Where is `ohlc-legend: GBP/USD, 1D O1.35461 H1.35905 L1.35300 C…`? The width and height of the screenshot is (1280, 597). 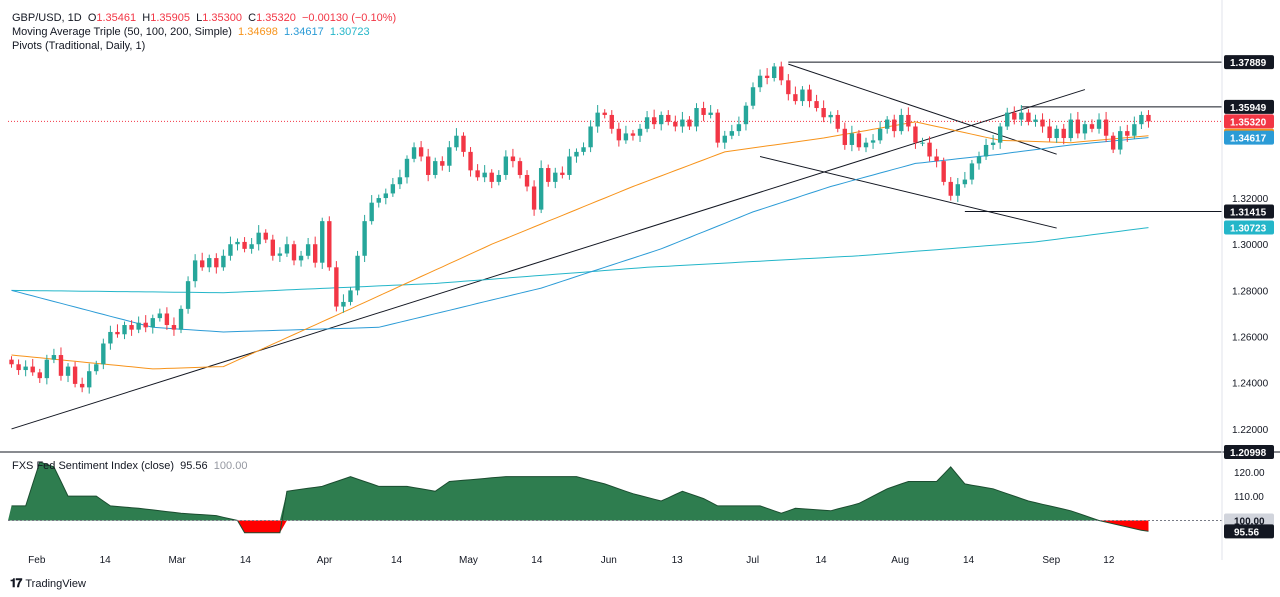 ohlc-legend: GBP/USD, 1D O1.35461 H1.35905 L1.35300 C… is located at coordinates (204, 18).